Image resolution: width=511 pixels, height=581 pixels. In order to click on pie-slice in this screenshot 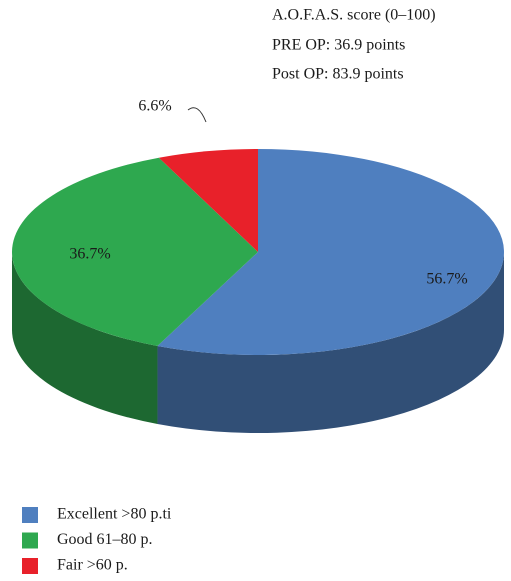, I will do `click(208, 200)`.